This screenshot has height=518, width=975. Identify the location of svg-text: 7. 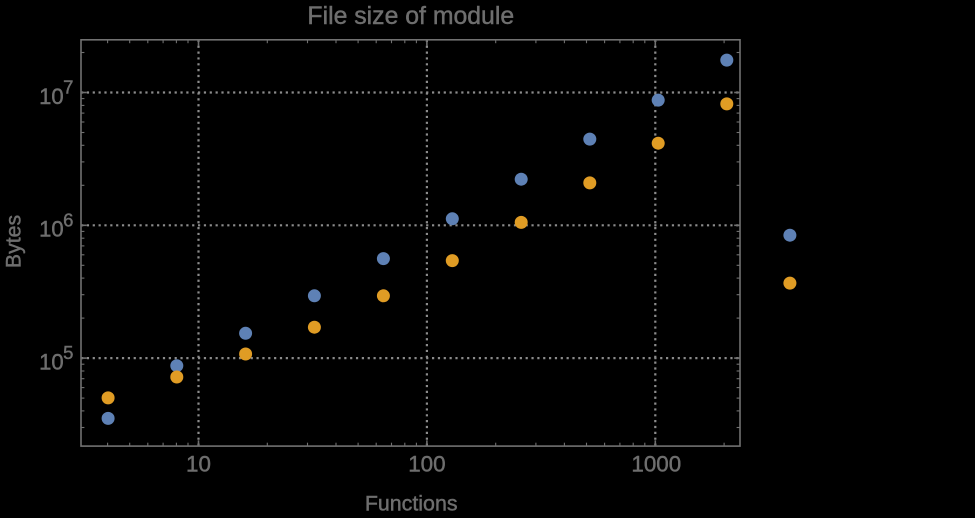
(68, 87).